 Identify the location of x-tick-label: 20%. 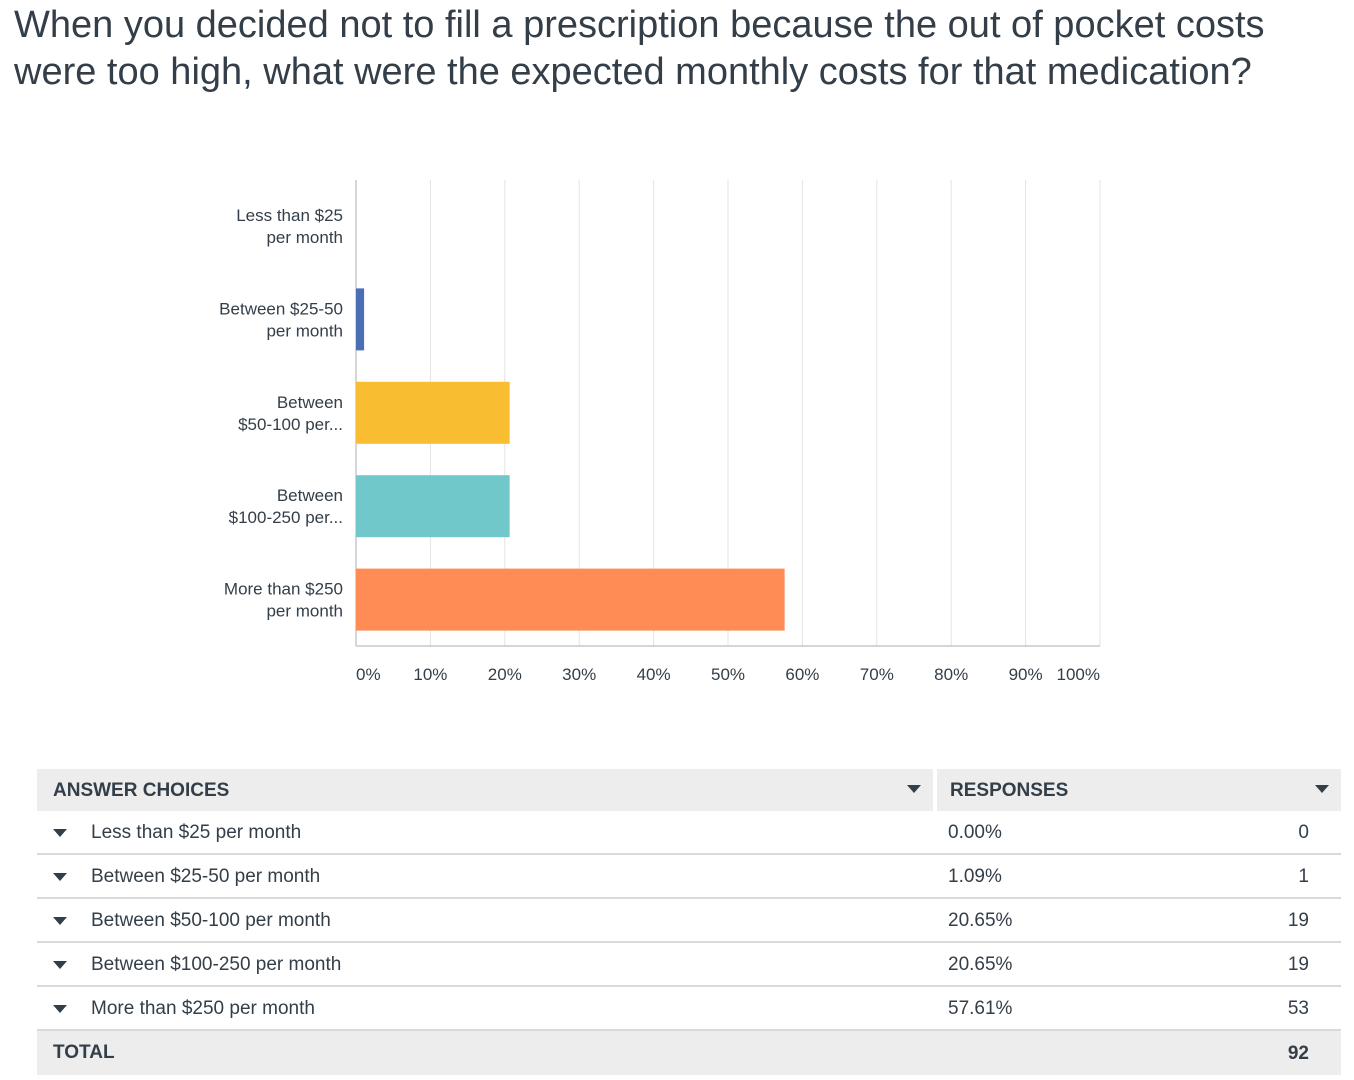
(505, 674).